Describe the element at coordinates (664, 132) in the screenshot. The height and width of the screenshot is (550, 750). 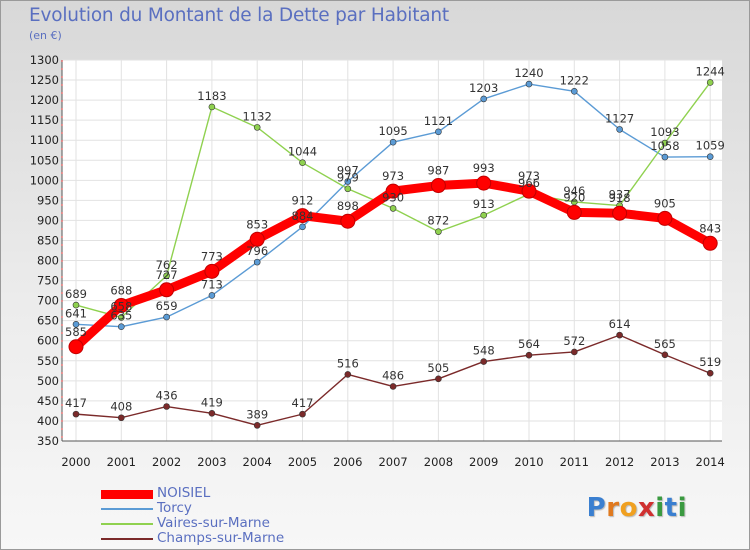
I see `data-label-vaires-sur-marne: 1093` at that location.